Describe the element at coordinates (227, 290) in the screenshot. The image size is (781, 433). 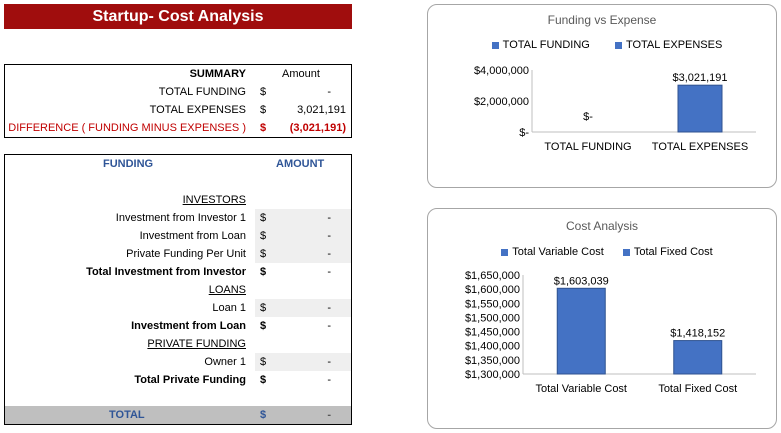
I see `loans-heading: LOANS` at that location.